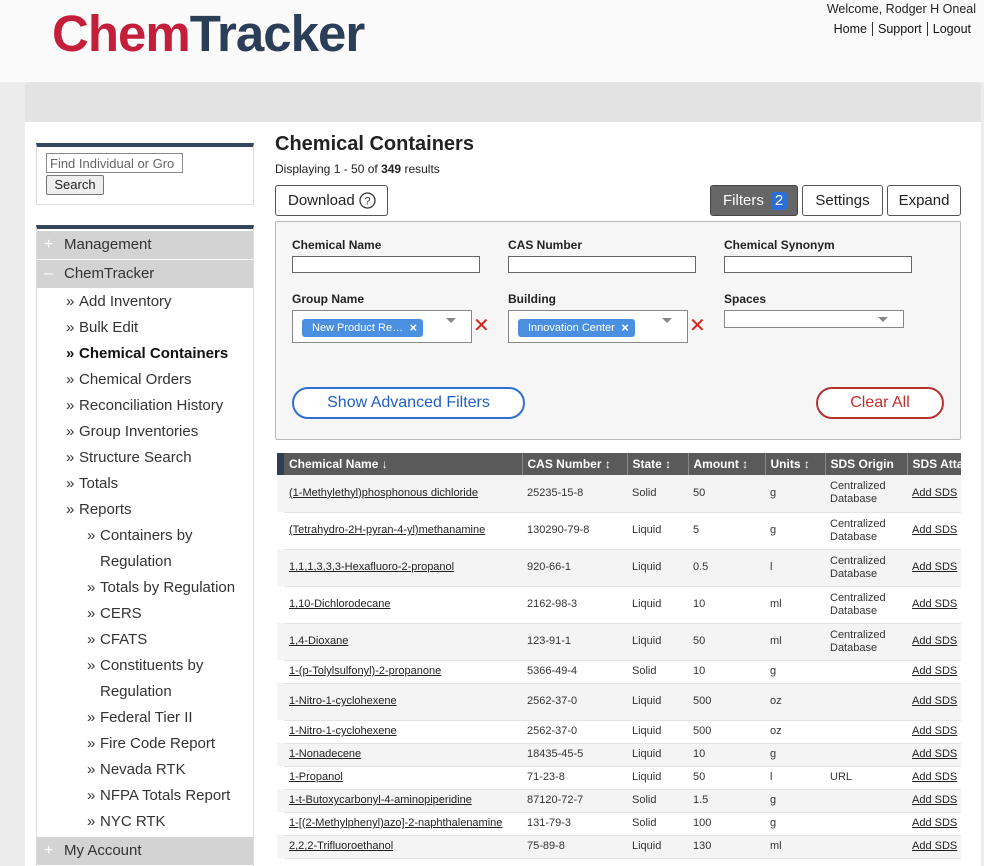  Describe the element at coordinates (357, 169) in the screenshot. I see `result-count: Displaying 1 - 50 of 349 results` at that location.